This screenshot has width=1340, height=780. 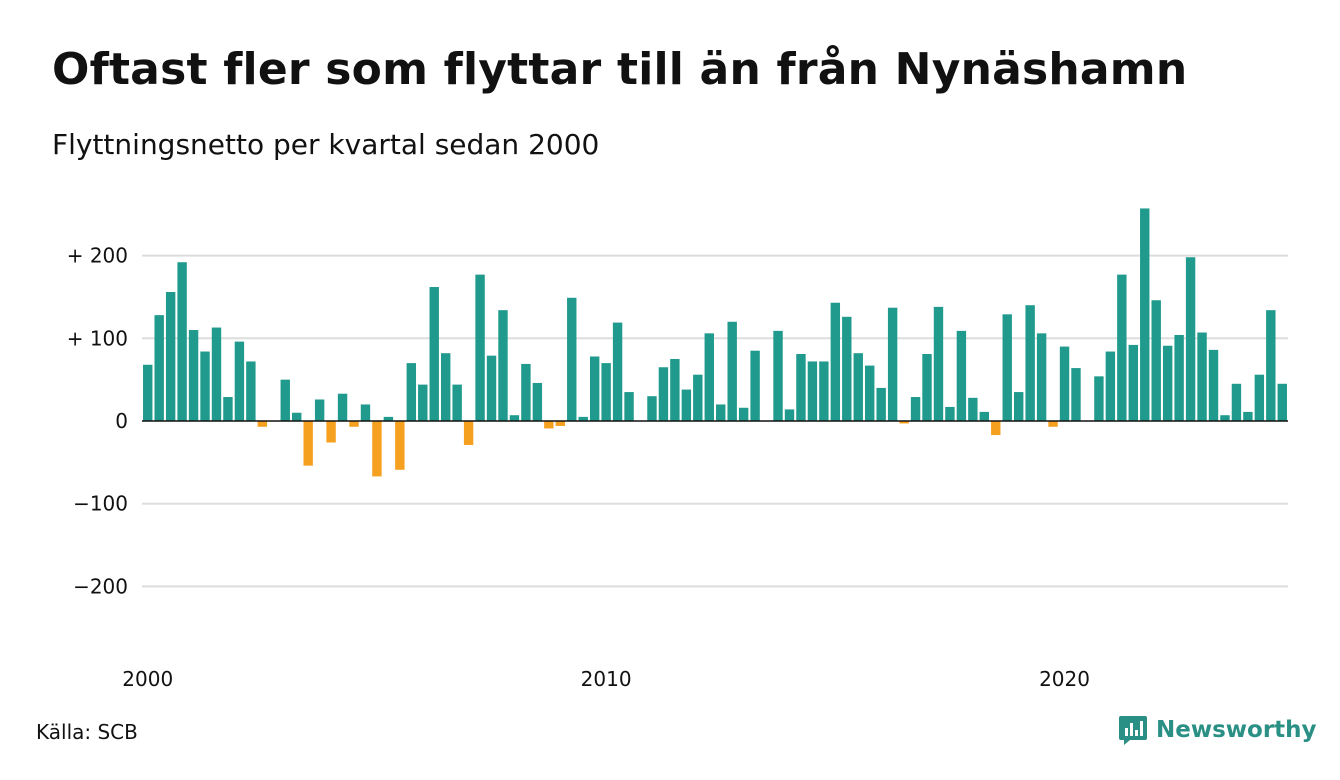 What do you see at coordinates (606, 679) in the screenshot?
I see `x-tick-label: 2010` at bounding box center [606, 679].